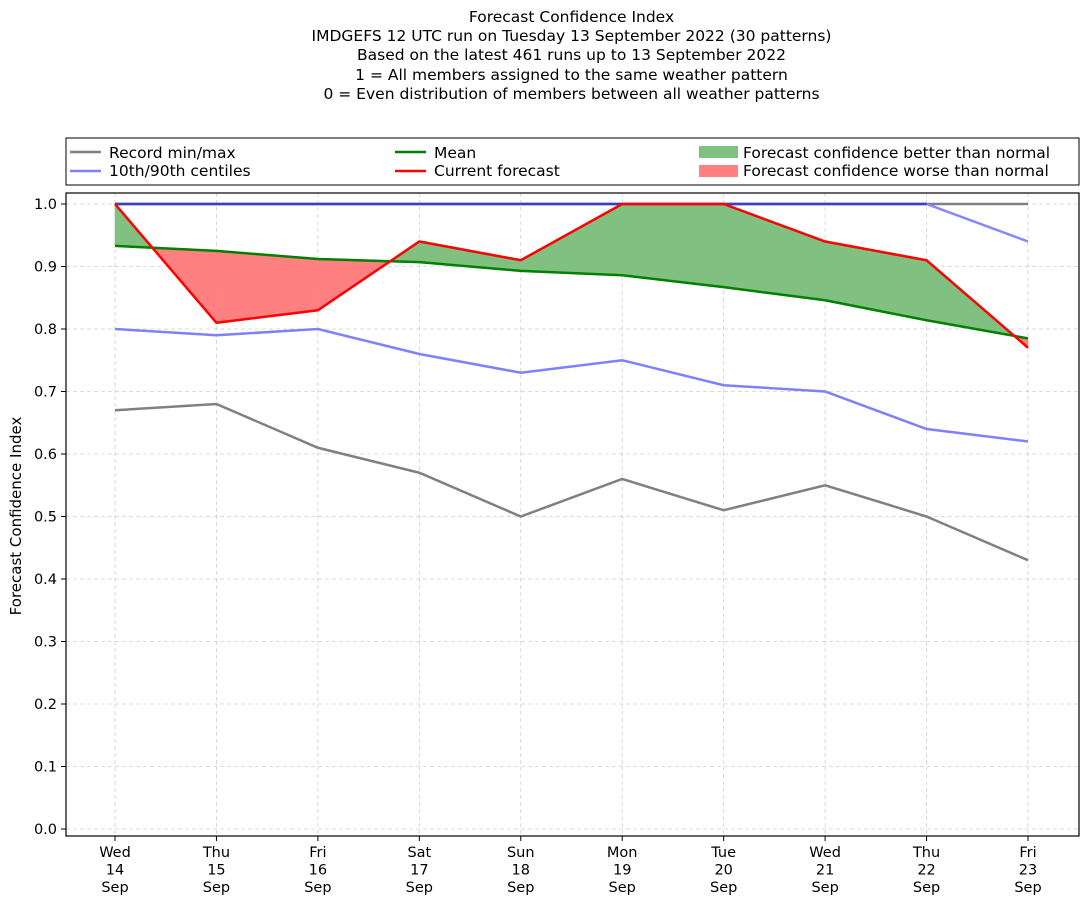 The image size is (1092, 924). I want to click on legend-label-better: Forecast confidence better than normal, so click(896, 153).